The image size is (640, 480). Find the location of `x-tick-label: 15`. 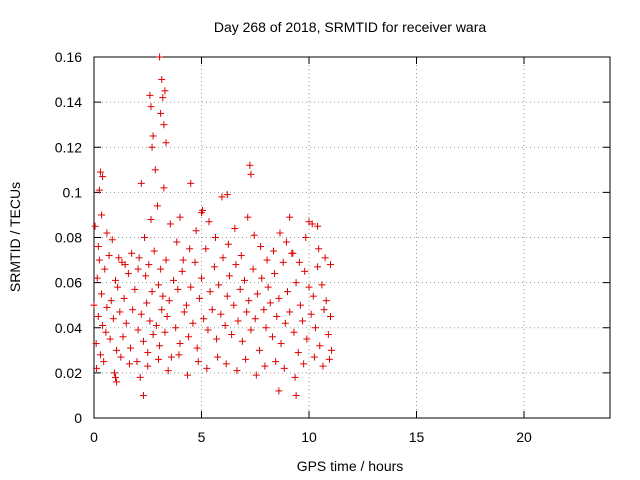

x-tick-label: 15 is located at coordinates (417, 437).